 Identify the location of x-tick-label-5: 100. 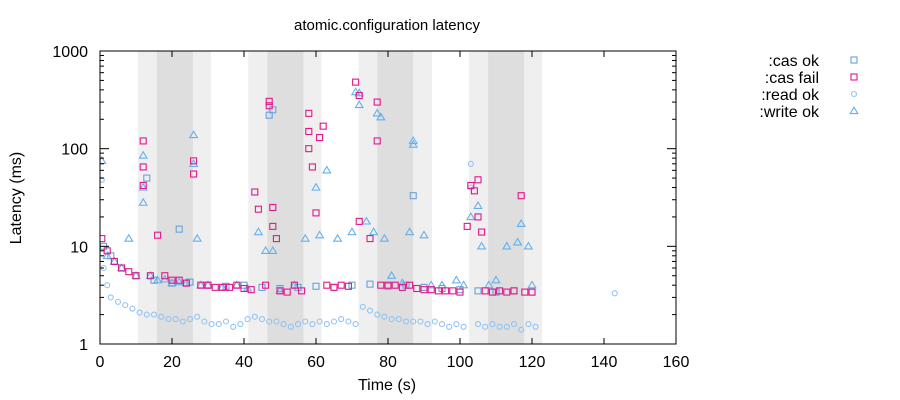
(460, 362).